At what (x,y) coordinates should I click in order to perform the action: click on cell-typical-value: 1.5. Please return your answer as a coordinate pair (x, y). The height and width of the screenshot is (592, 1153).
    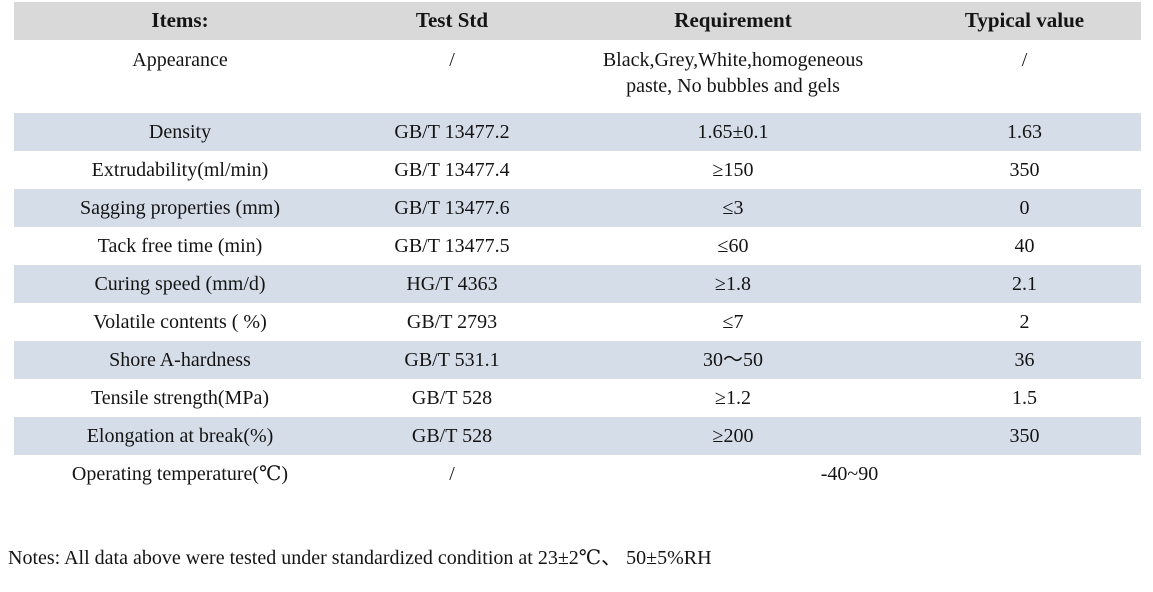
    Looking at the image, I should click on (1024, 398).